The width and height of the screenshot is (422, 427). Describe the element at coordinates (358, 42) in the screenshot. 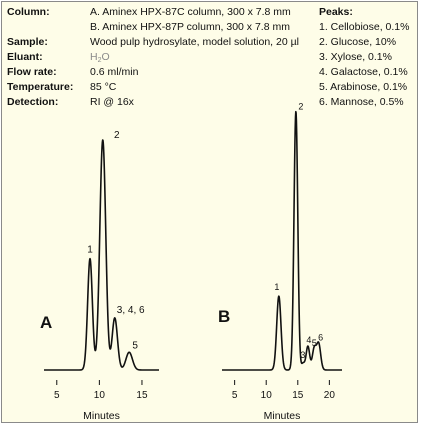

I see `peak-item: 2. Glucose, 10%` at that location.